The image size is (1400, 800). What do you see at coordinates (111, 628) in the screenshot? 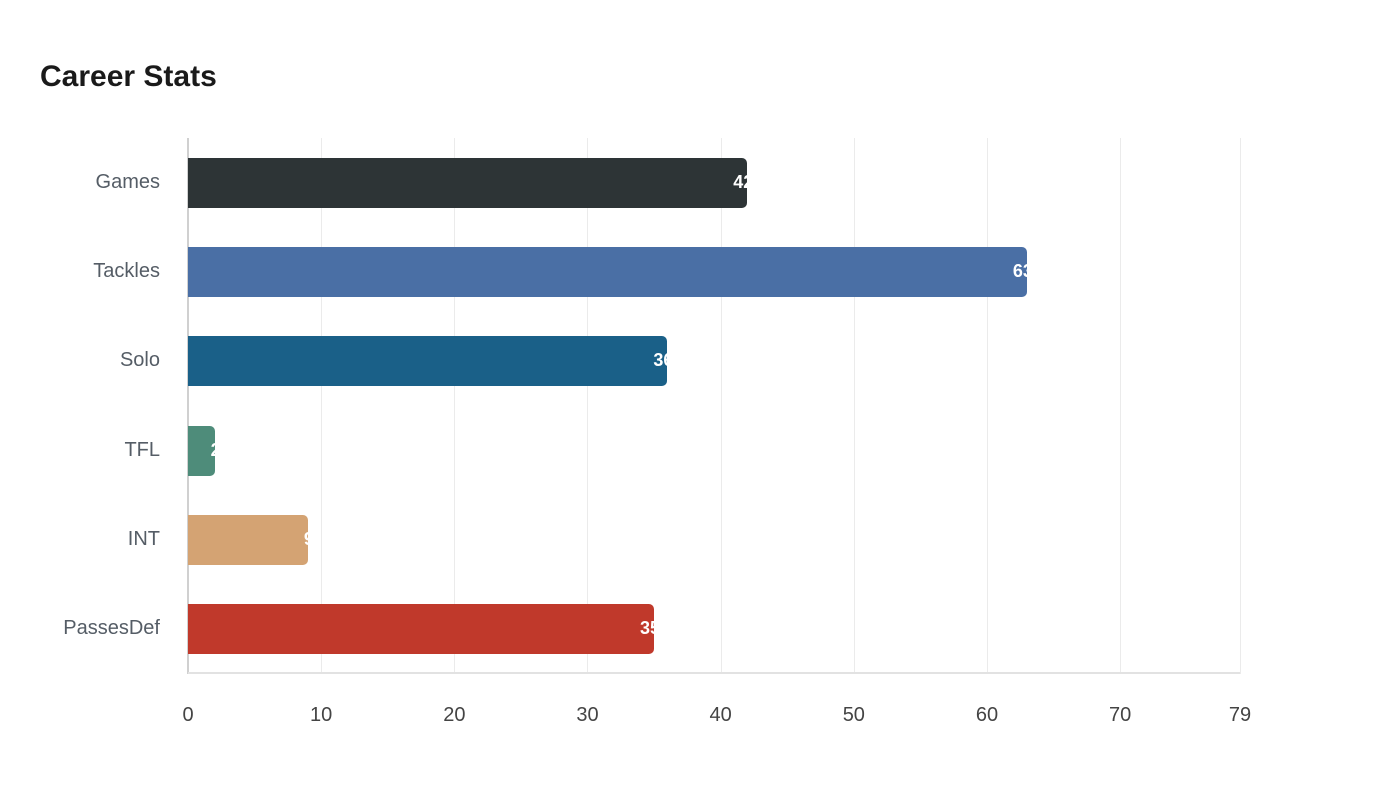
I see `y-category-label: PassesDef` at bounding box center [111, 628].